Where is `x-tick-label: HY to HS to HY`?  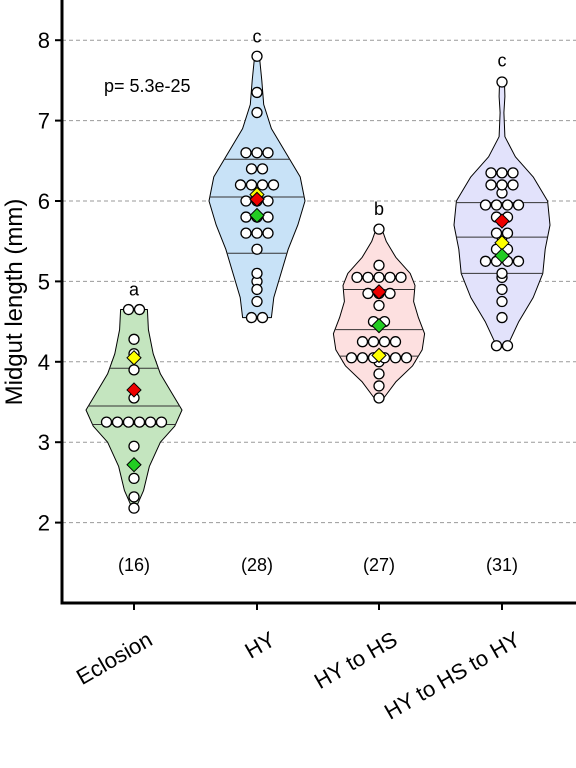 x-tick-label: HY to HS to HY is located at coordinates (452, 675).